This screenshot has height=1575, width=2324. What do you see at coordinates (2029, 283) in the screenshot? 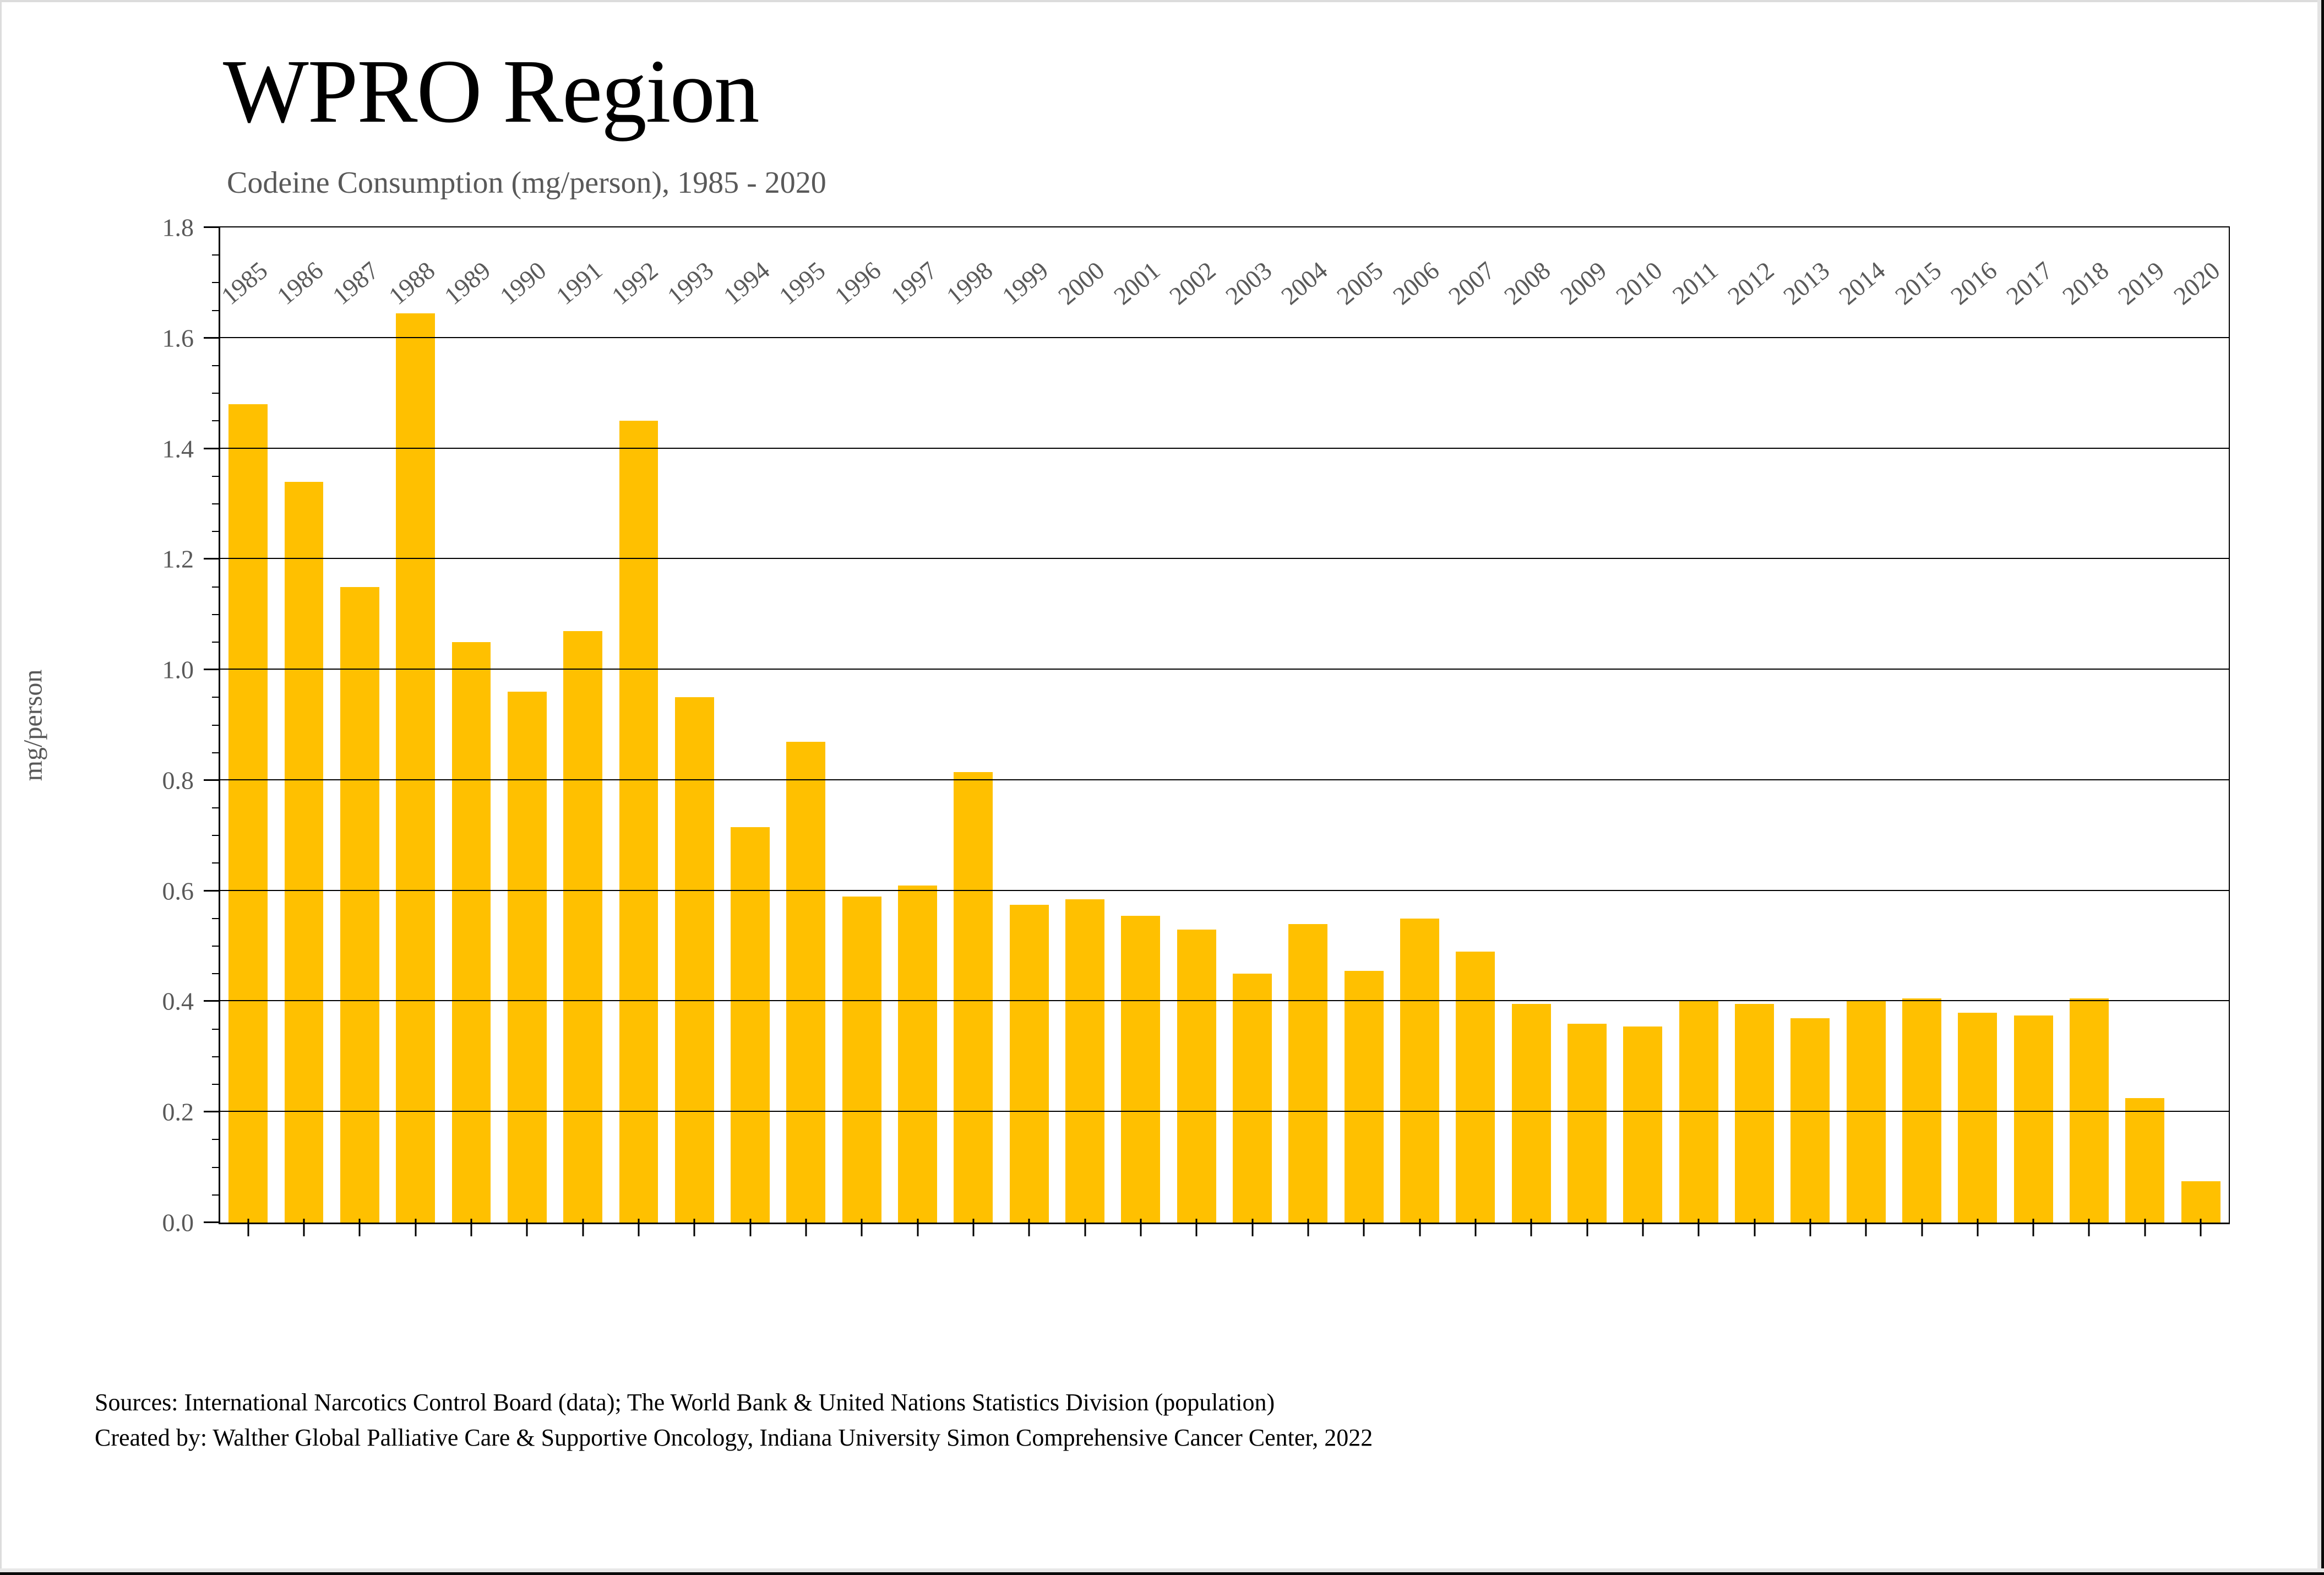
I see `x-tick-label: 2017` at bounding box center [2029, 283].